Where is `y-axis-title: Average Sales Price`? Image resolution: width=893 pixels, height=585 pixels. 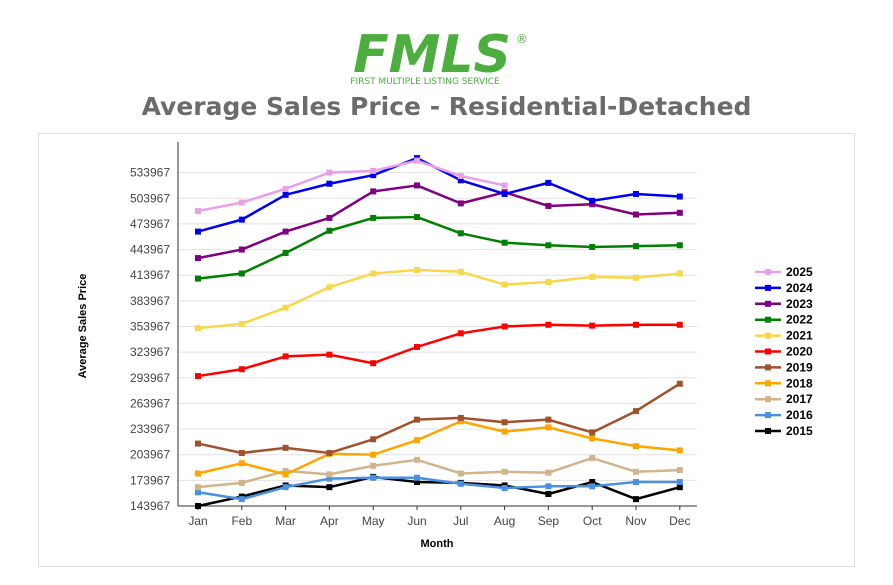 y-axis-title: Average Sales Price is located at coordinates (83, 326).